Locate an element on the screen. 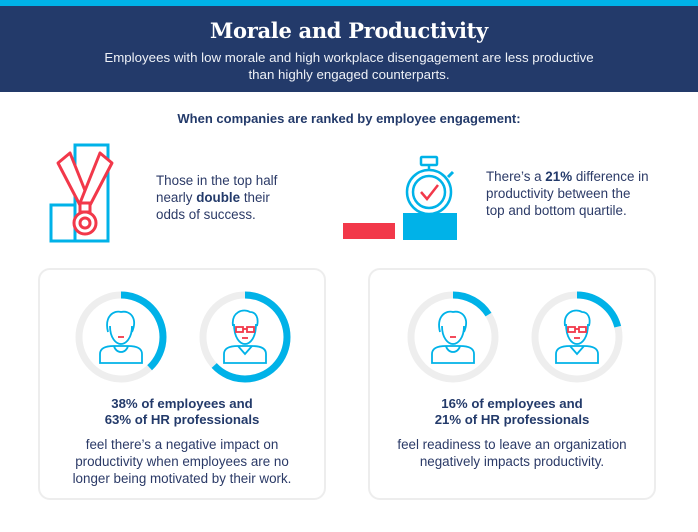  stat-emphasis: double is located at coordinates (218, 197).